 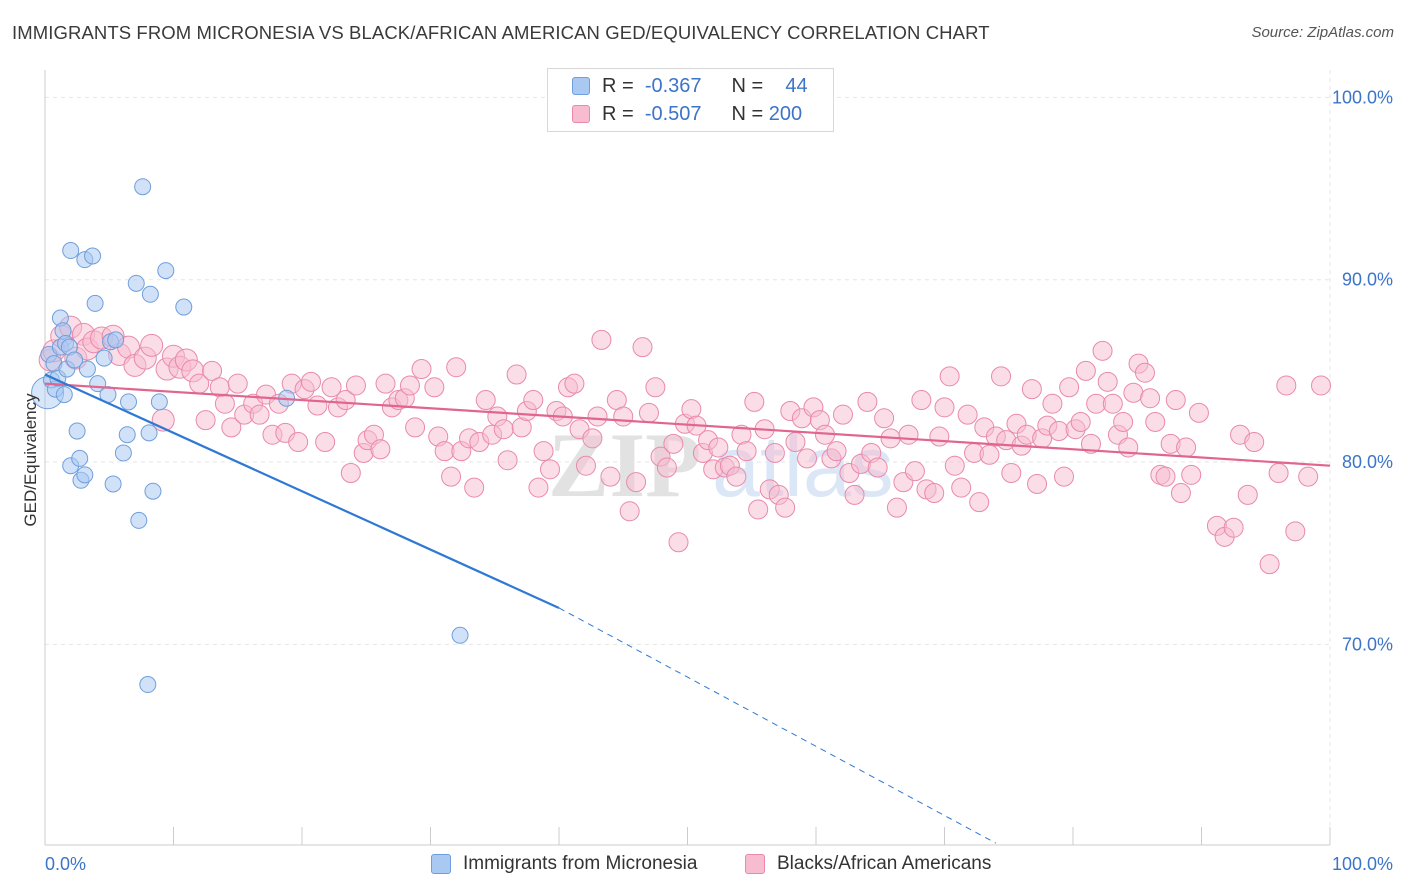 What do you see at coordinates (673, 85) in the screenshot?
I see `legend-r-value-blue: -0.367` at bounding box center [673, 85].